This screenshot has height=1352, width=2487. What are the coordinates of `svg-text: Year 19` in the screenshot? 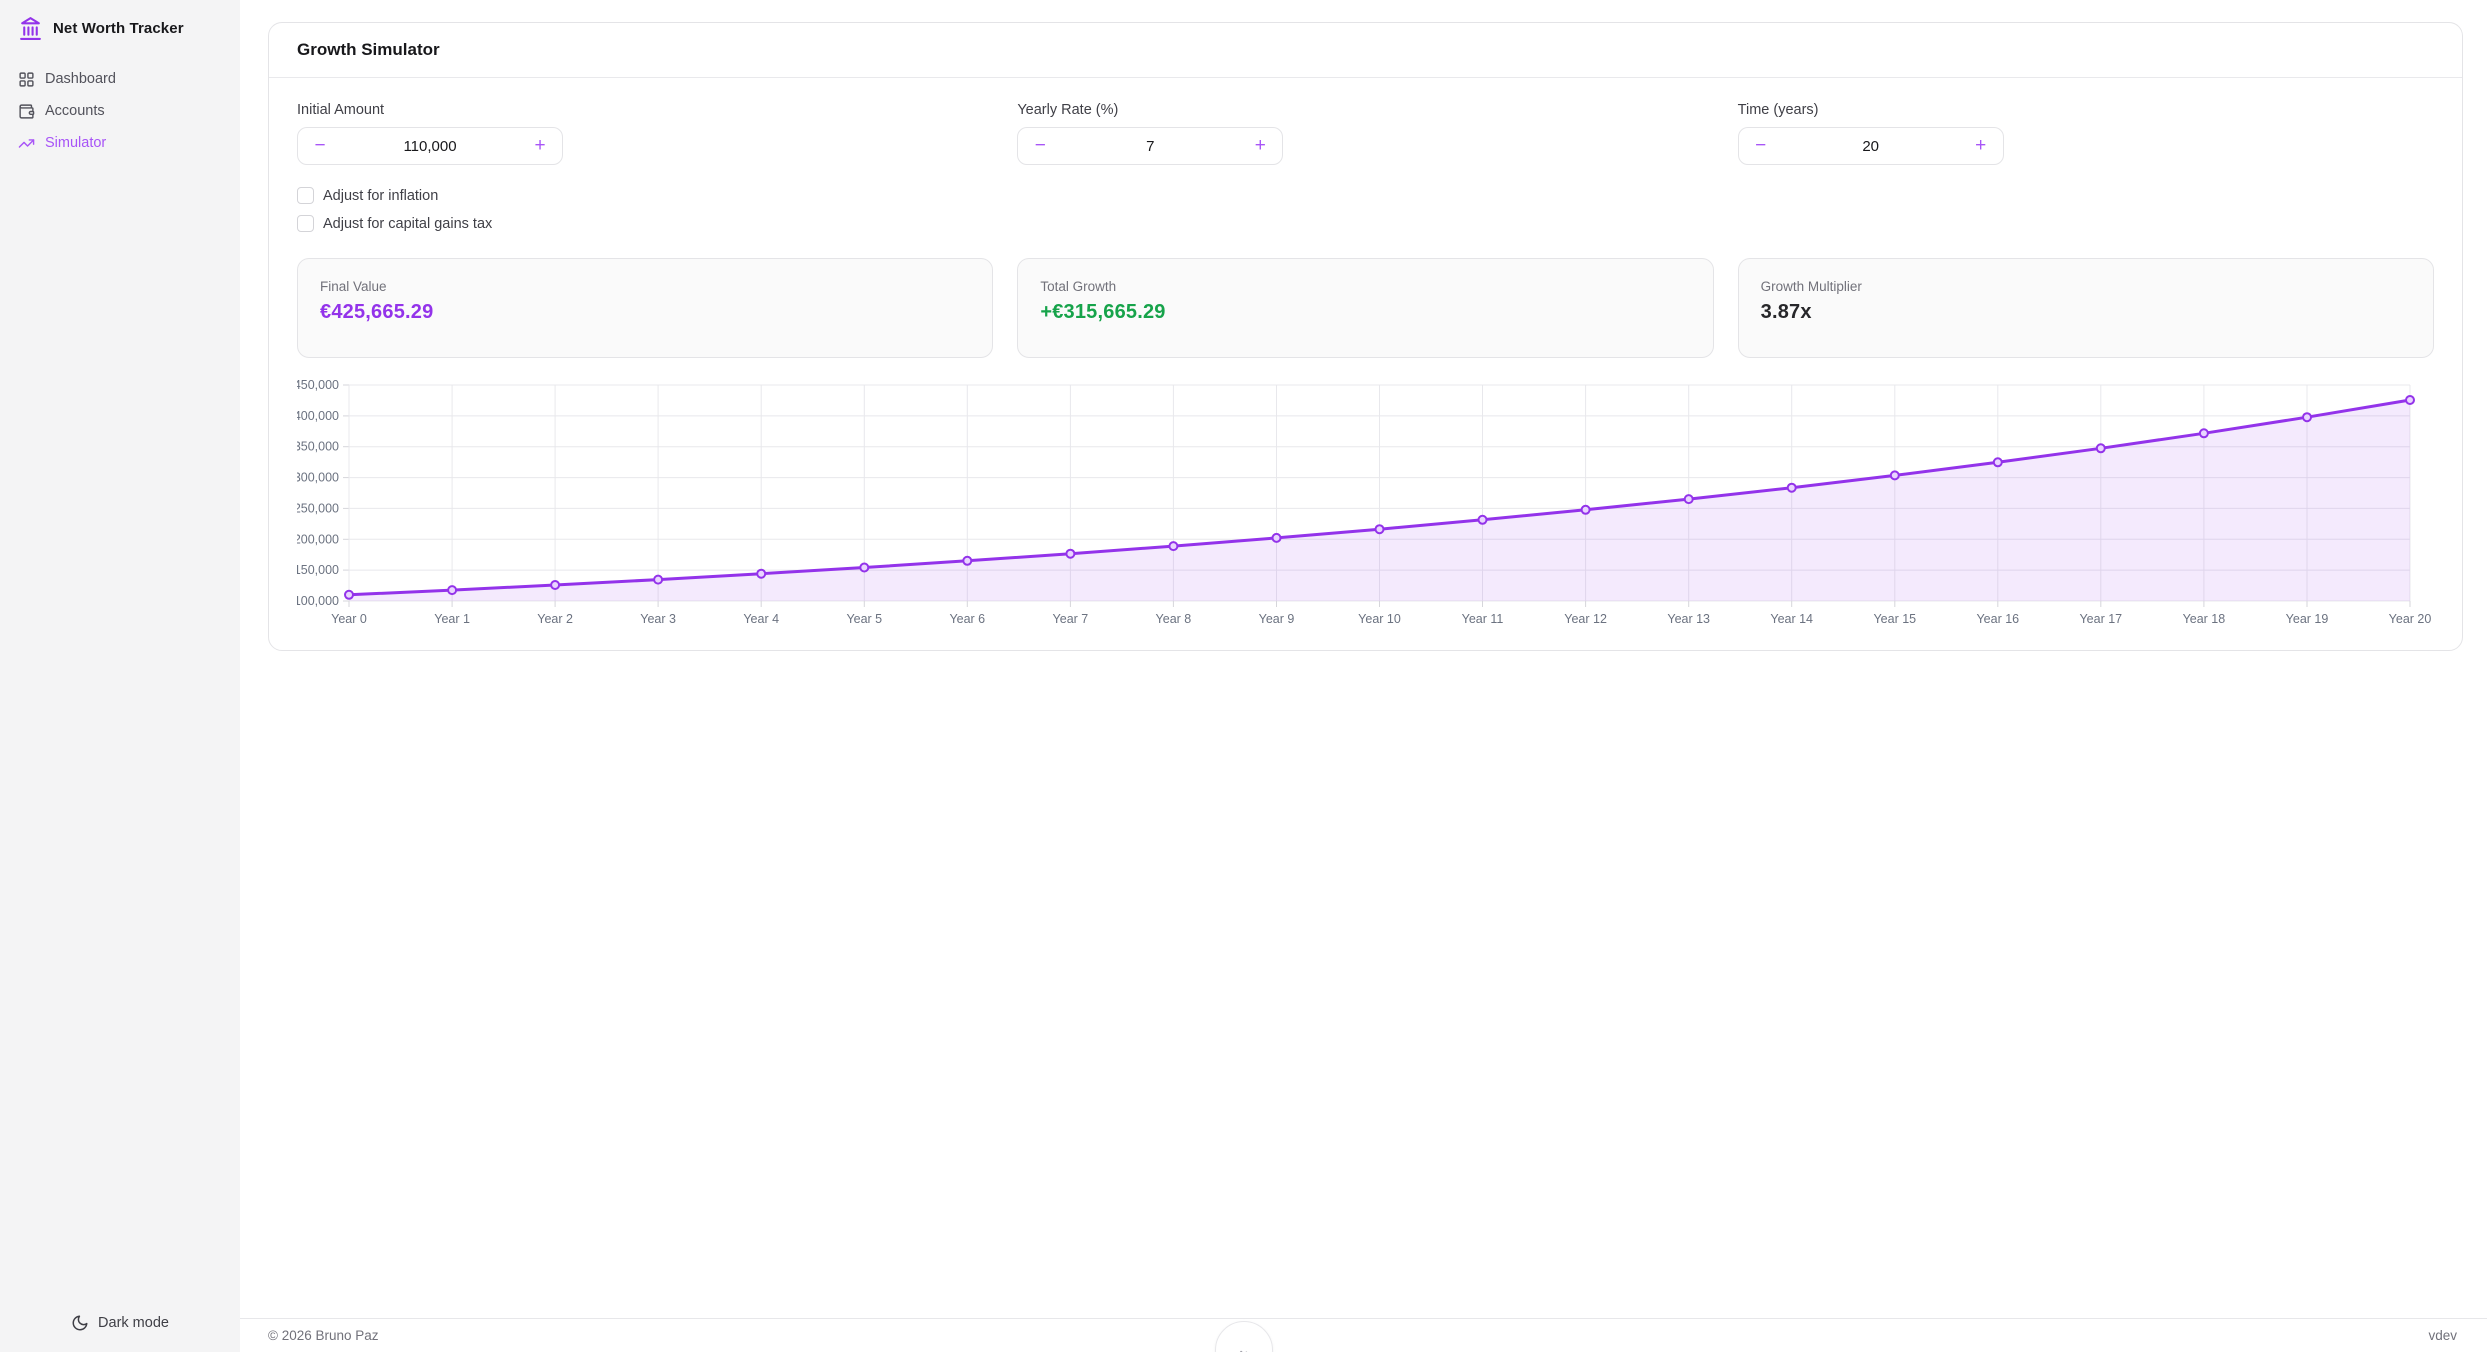 It's located at (2307, 619).